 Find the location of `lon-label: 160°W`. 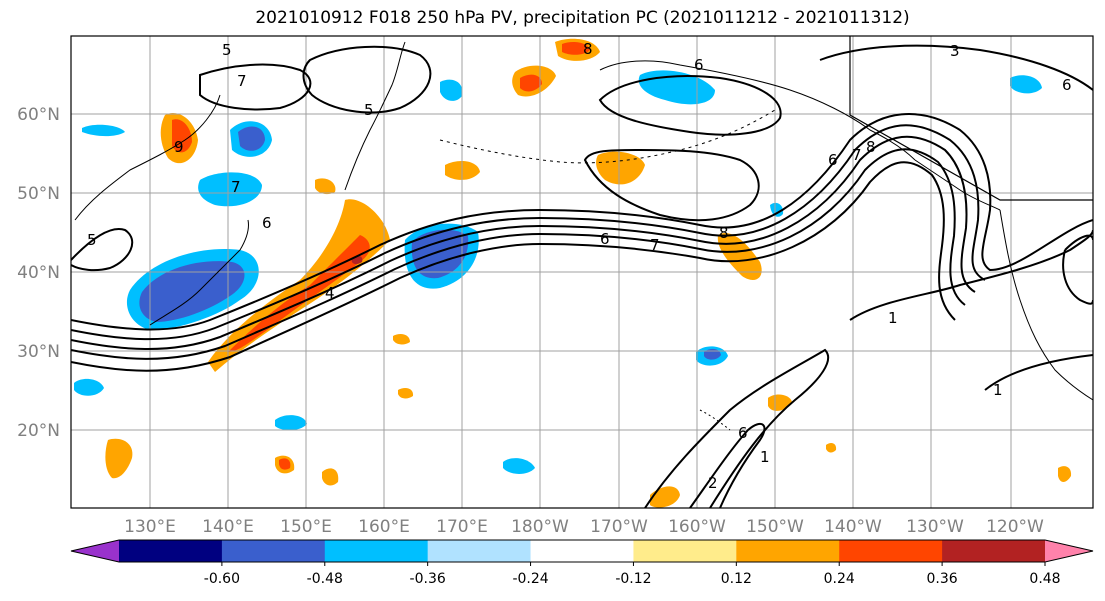

lon-label: 160°W is located at coordinates (697, 527).